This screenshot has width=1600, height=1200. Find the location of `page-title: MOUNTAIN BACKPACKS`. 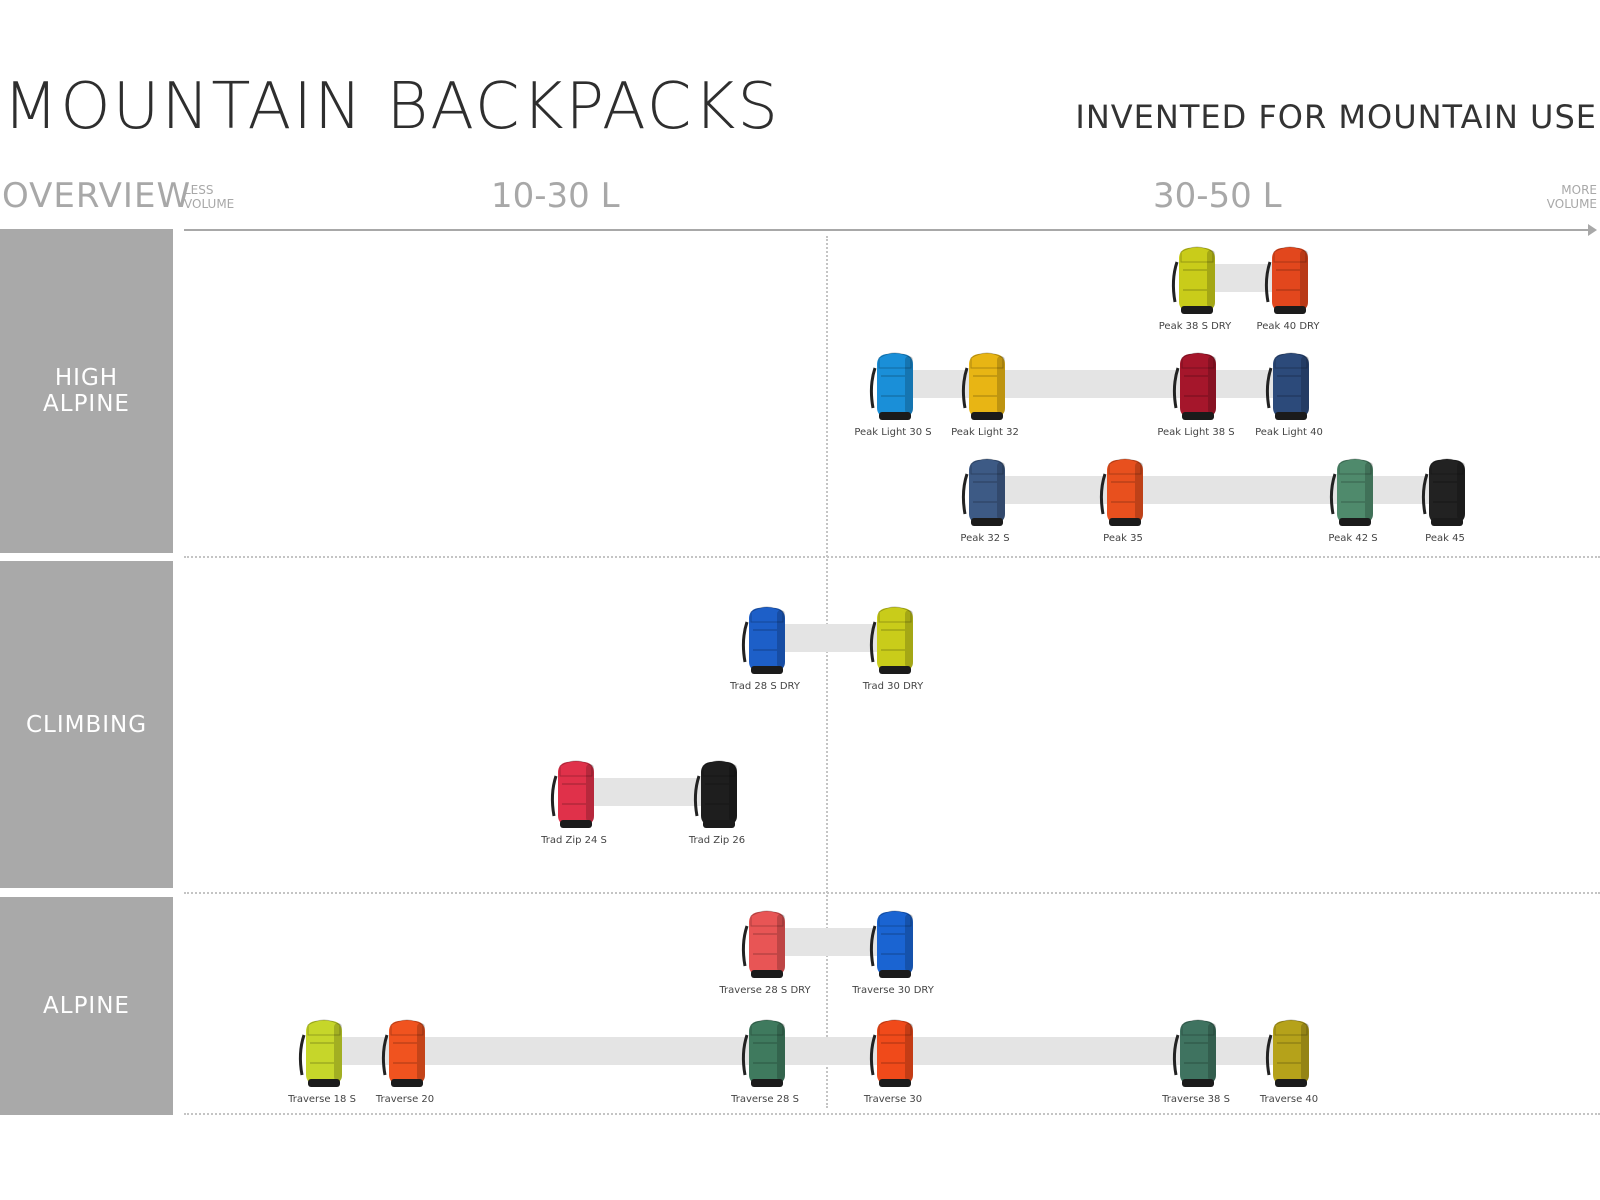

page-title: MOUNTAIN BACKPACKS is located at coordinates (391, 107).